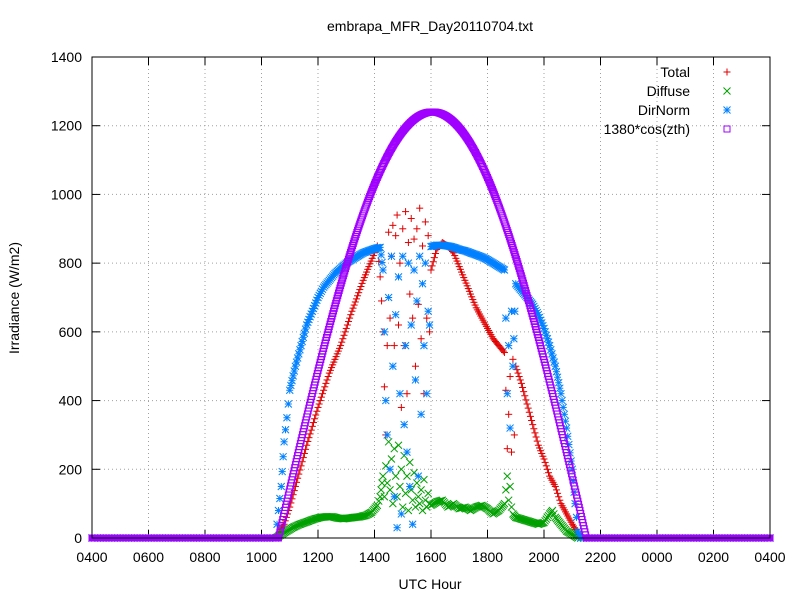 The width and height of the screenshot is (800, 600). I want to click on x-axis-label: UTC Hour, so click(429, 584).